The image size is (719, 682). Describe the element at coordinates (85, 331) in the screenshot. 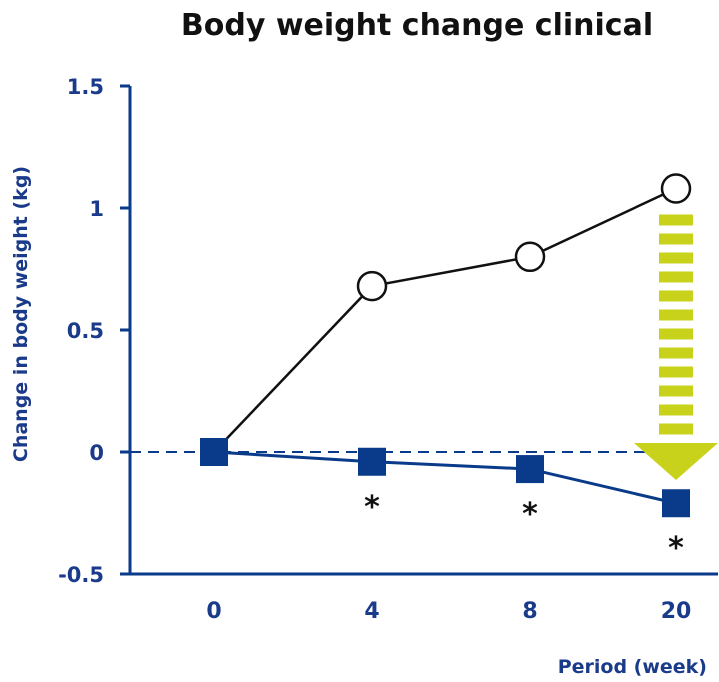

I see `y-tick-label: 0.5` at that location.